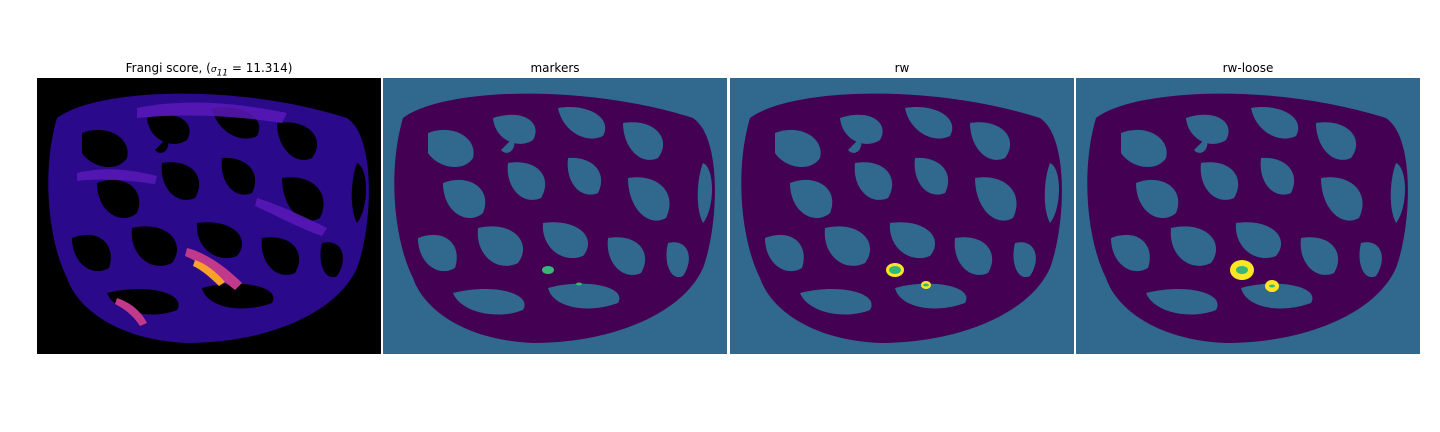  I want to click on frangi-title: Frangi score, (σ11 = 11.314), so click(209, 70).